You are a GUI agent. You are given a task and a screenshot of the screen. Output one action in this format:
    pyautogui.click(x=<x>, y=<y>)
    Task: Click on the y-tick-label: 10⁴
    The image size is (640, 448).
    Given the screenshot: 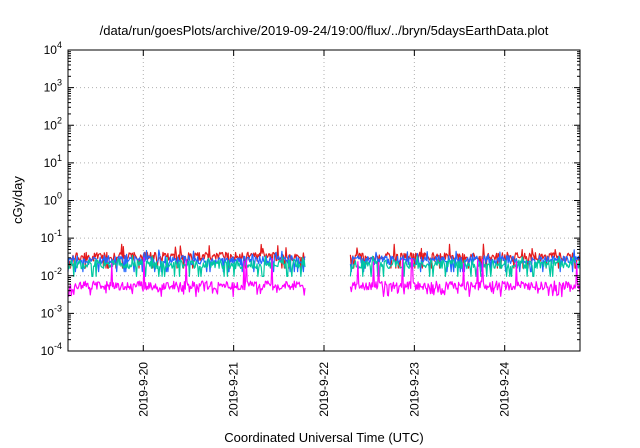 What is the action you would take?
    pyautogui.click(x=53, y=48)
    